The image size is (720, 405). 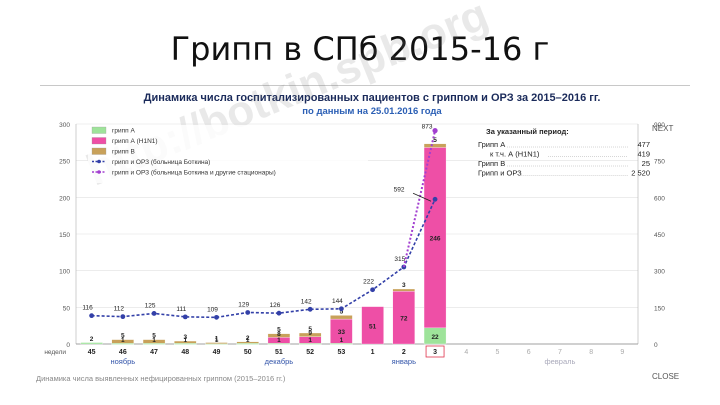 What do you see at coordinates (92, 352) in the screenshot?
I see `x-tick-label: 45` at bounding box center [92, 352].